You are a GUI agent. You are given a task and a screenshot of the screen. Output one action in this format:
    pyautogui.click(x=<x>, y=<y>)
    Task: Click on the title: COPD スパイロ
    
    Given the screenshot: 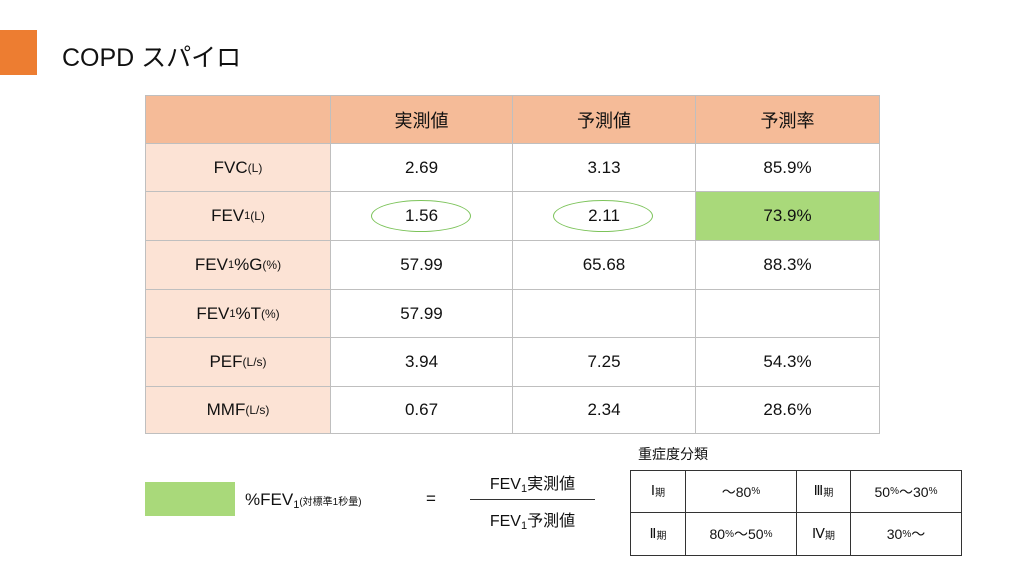 What is the action you would take?
    pyautogui.click(x=152, y=58)
    